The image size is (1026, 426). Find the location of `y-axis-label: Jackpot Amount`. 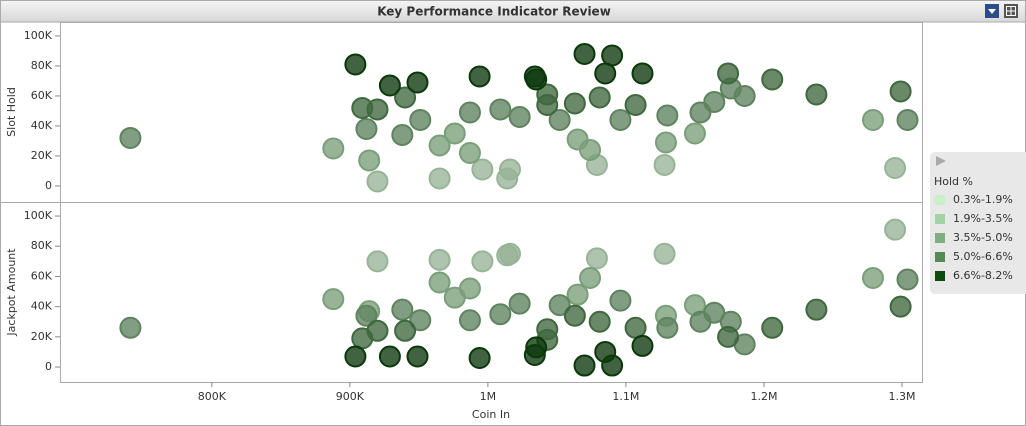

y-axis-label: Jackpot Amount is located at coordinates (11, 292).